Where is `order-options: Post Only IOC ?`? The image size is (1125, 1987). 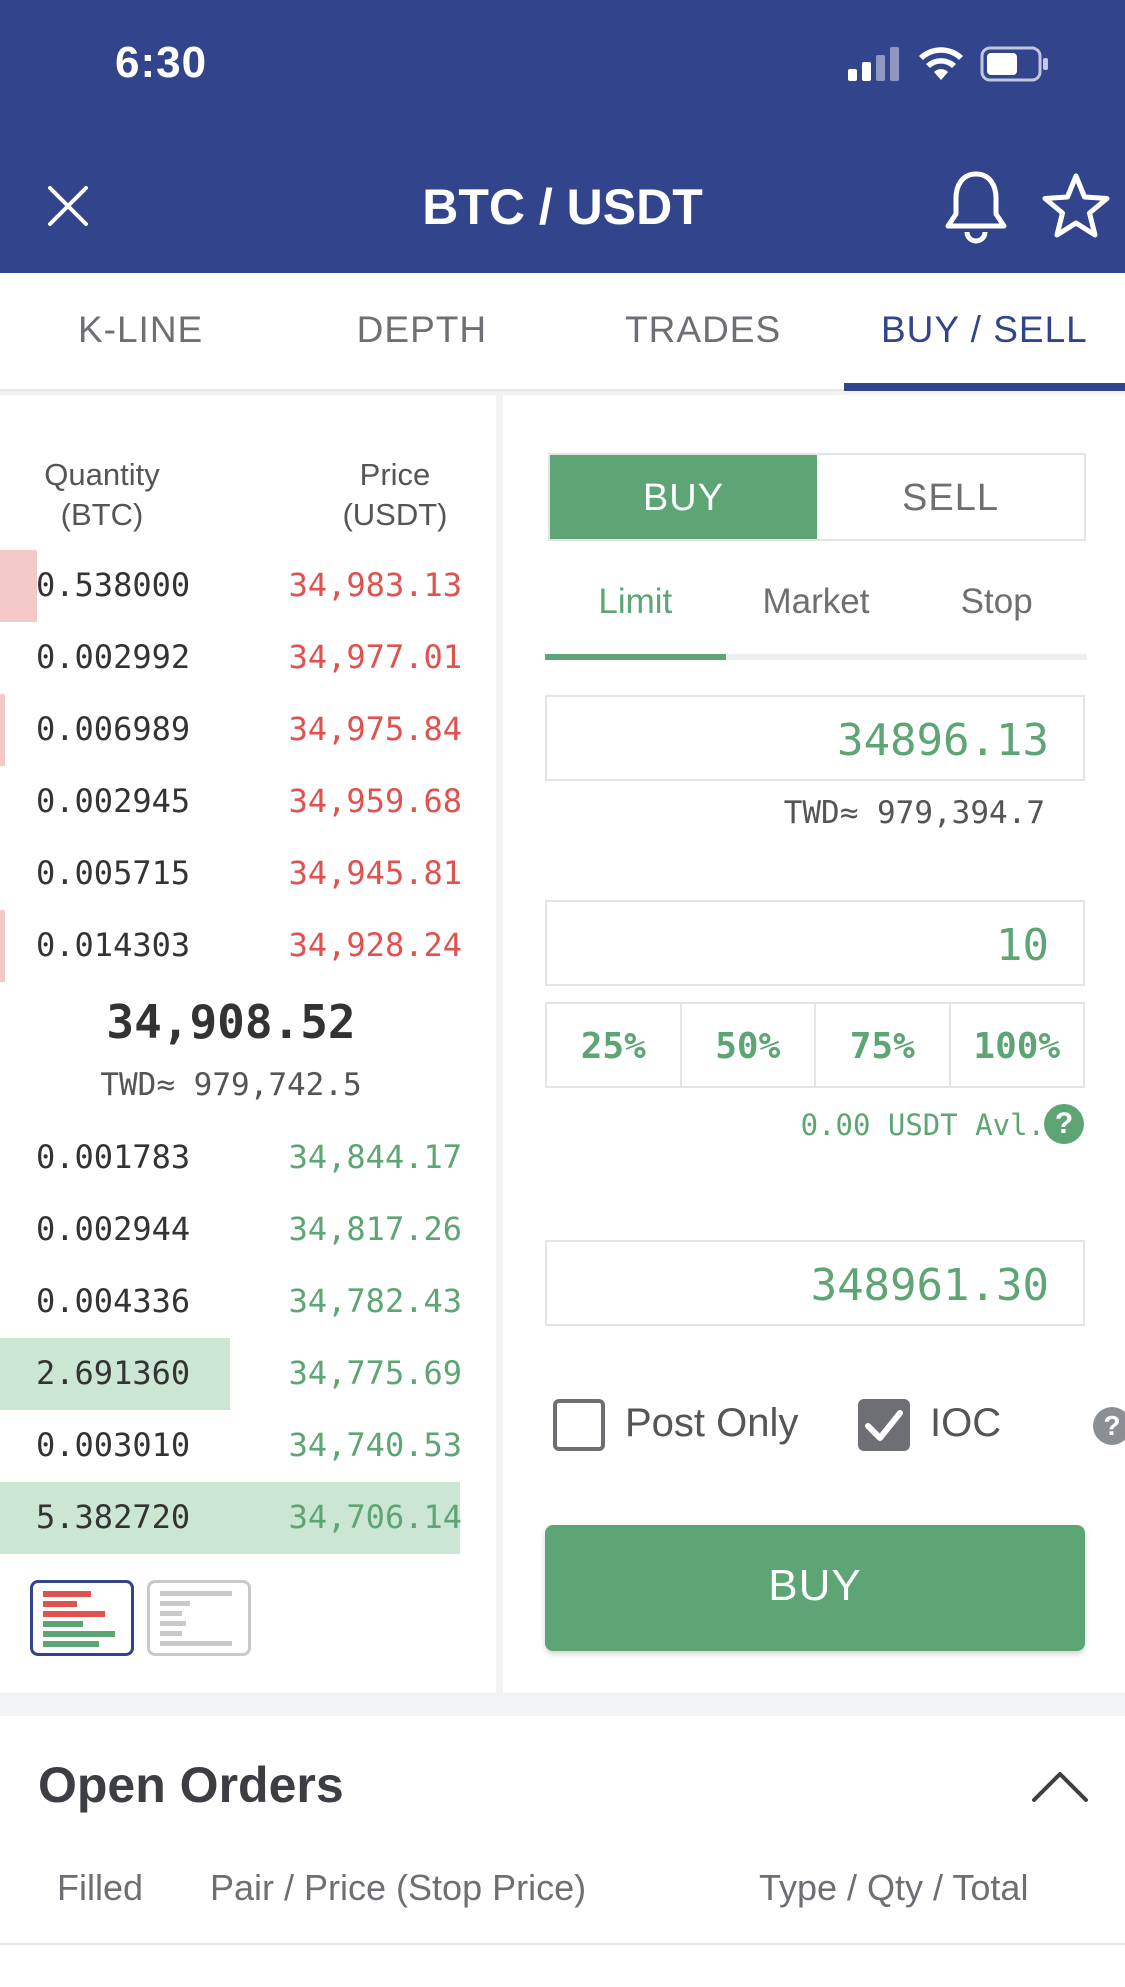 order-options: Post Only IOC ? is located at coordinates (839, 1425).